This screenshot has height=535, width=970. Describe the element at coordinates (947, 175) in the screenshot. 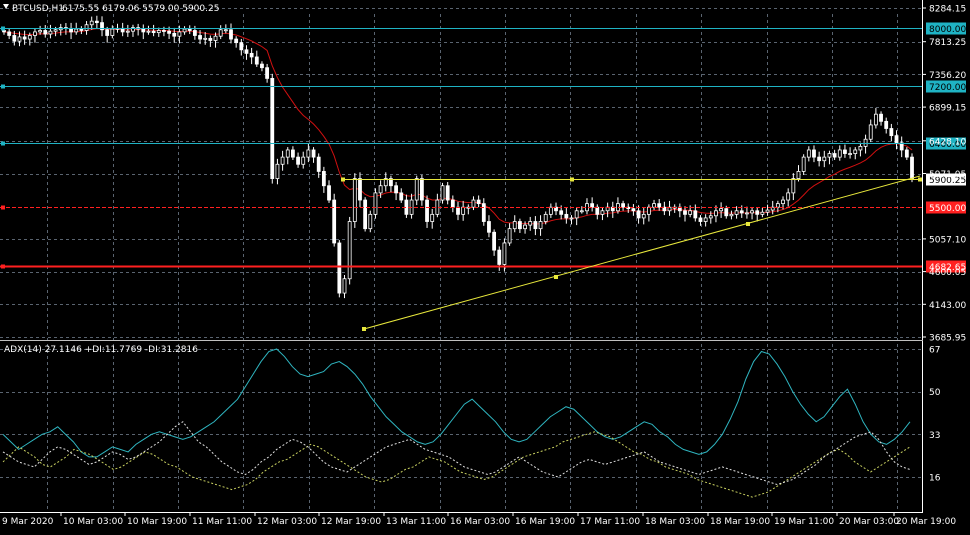

I see `price-tick-label: 5971.05` at that location.